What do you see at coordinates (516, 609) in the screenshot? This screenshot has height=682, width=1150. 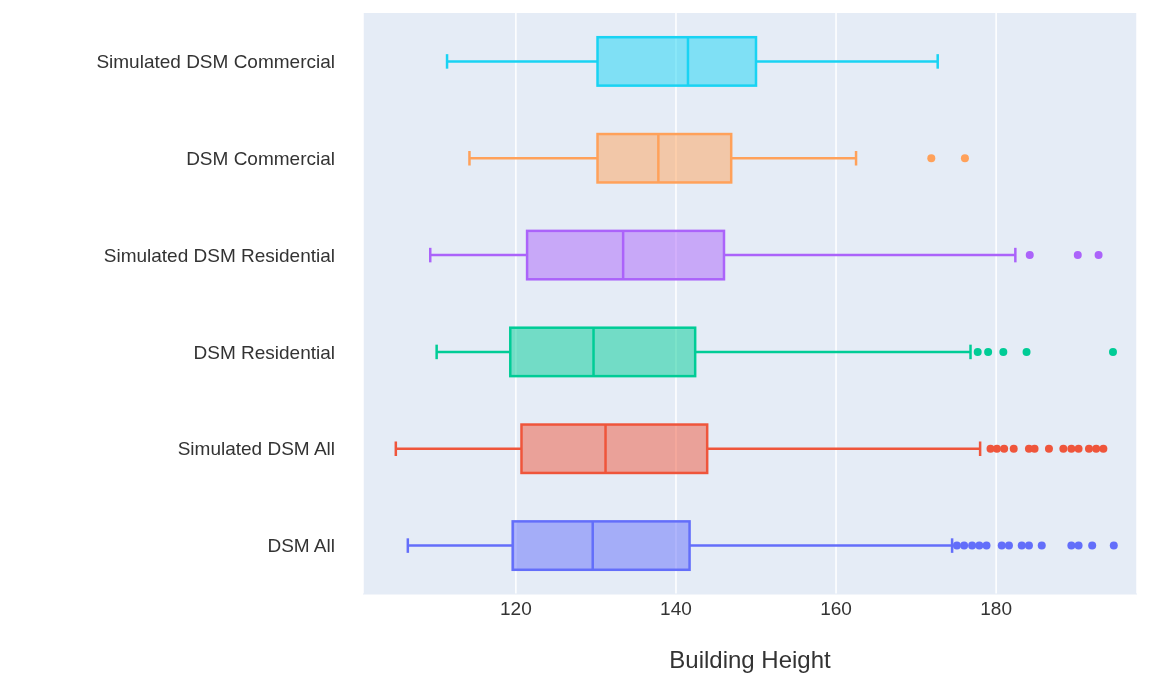 I see `x-tick-label: 120` at bounding box center [516, 609].